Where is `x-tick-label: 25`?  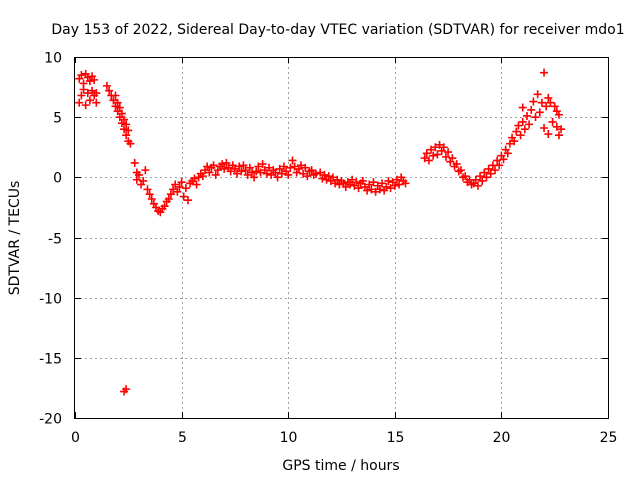 x-tick-label: 25 is located at coordinates (609, 438).